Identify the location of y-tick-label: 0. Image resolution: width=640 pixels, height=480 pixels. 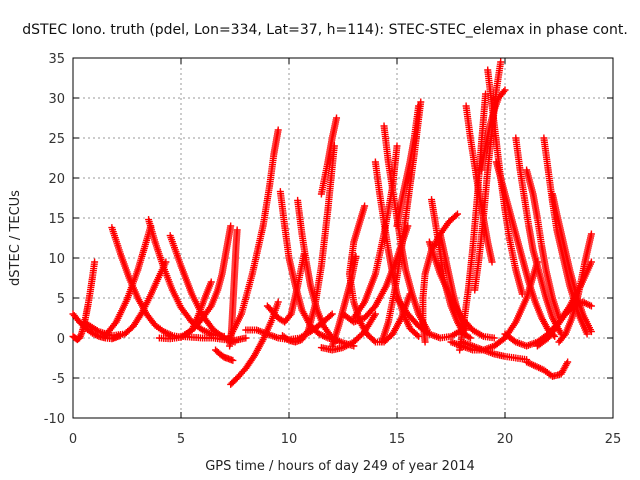
(61, 339).